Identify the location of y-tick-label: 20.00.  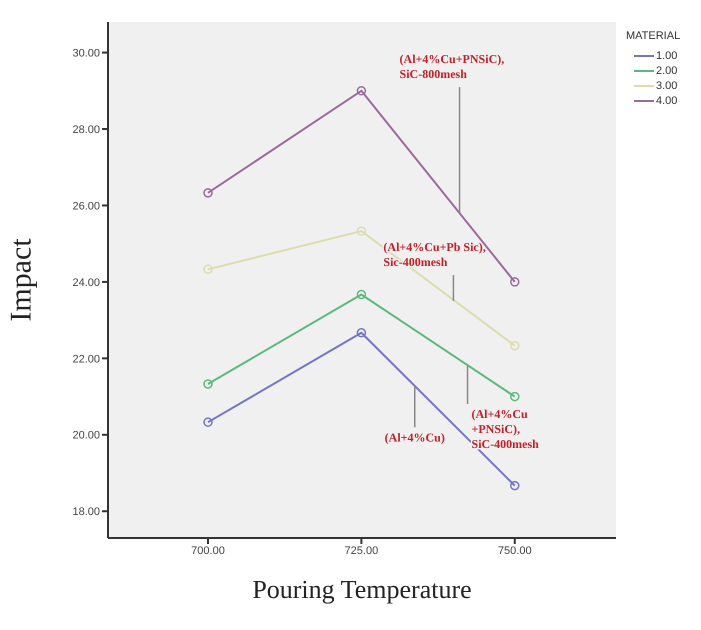
(86, 436).